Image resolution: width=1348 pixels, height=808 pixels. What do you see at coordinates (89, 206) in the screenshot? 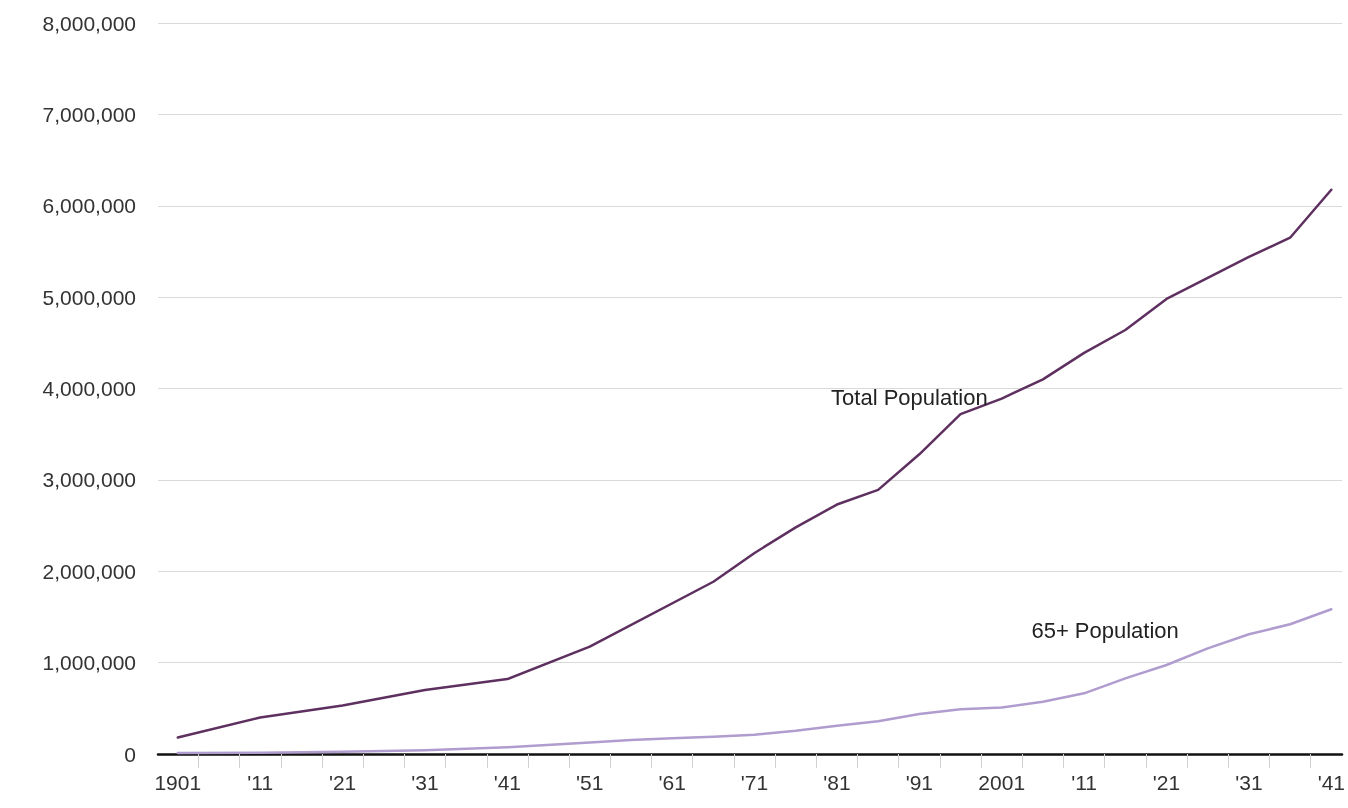
I see `y-tick-label: 6,000,000` at bounding box center [89, 206].